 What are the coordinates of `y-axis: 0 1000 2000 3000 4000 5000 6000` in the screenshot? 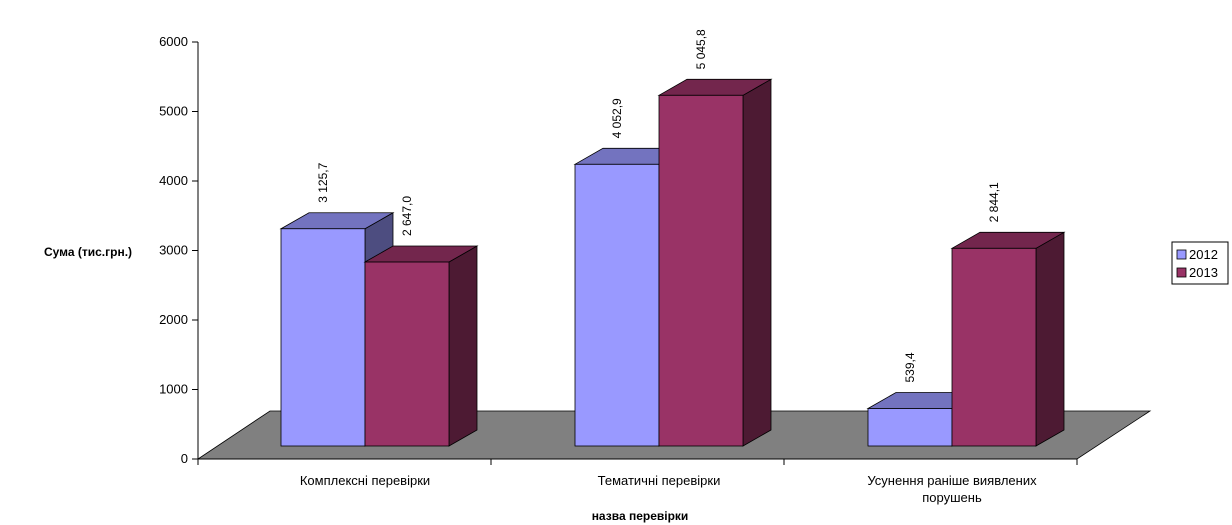 It's located at (179, 250).